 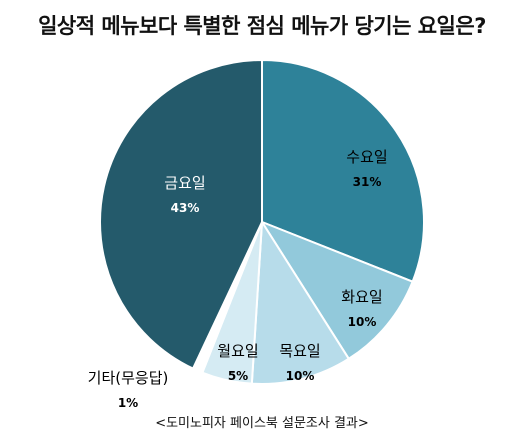 I want to click on chart-title: 일상적 메뉴보다 특별한 점심 메뉴가 당기는 요일은?, so click(x=262, y=26).